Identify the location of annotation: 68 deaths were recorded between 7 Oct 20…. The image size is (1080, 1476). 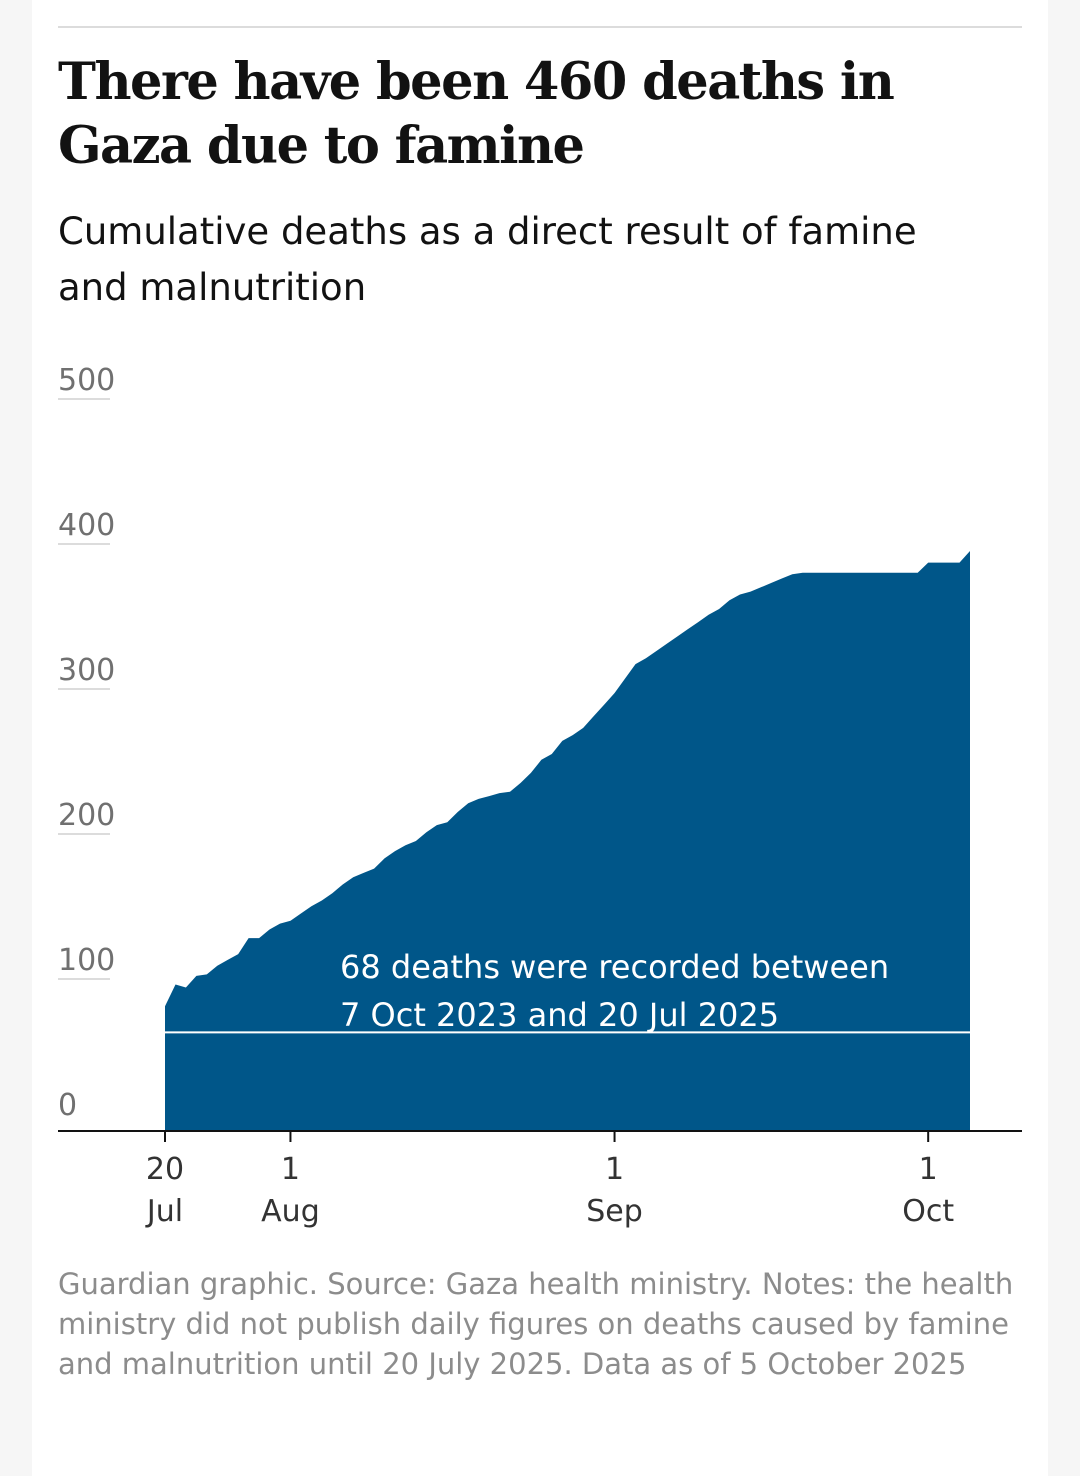
(614, 991).